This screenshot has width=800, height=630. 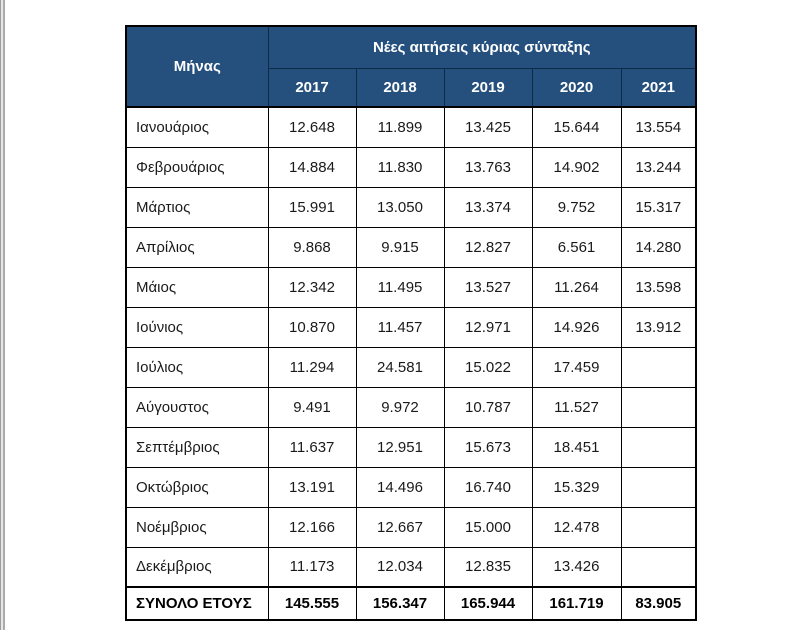 I want to click on table-row: Οκτώβριος 13.191 14.496 16.740 15.329, so click(x=411, y=487).